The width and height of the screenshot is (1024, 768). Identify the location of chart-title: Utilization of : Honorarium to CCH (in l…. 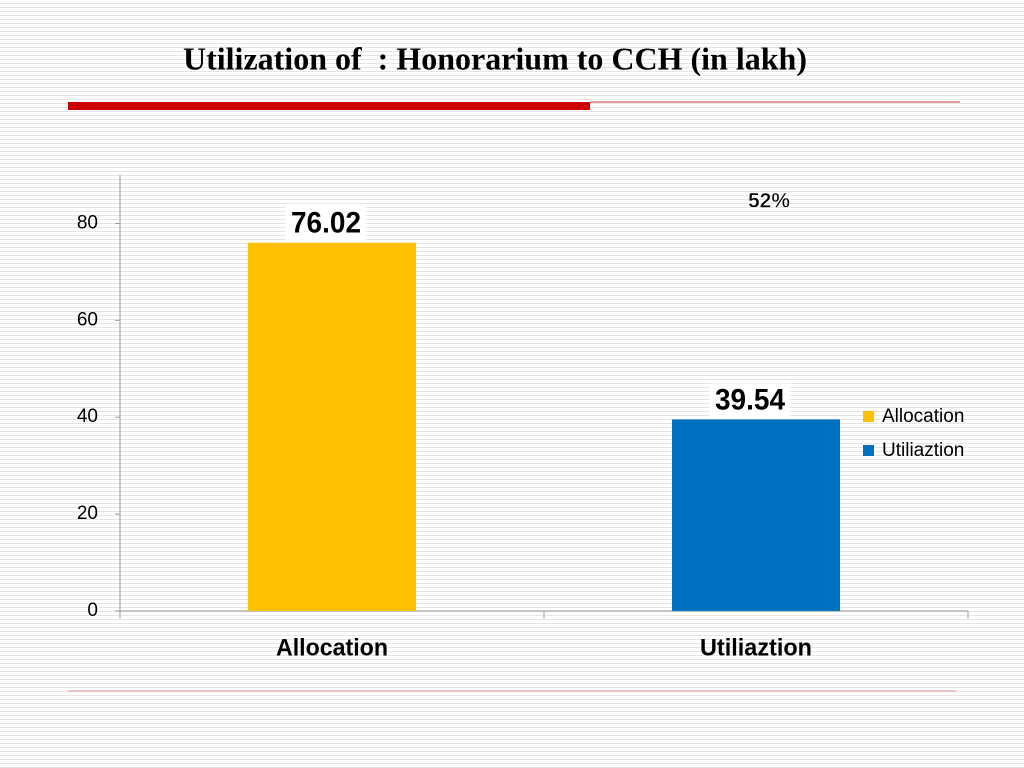
(495, 58).